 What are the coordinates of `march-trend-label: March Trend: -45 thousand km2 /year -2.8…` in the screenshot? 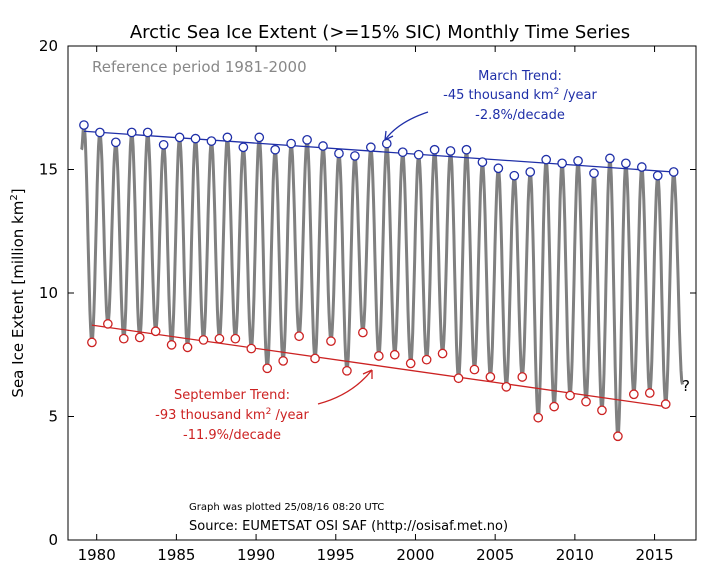 It's located at (520, 96).